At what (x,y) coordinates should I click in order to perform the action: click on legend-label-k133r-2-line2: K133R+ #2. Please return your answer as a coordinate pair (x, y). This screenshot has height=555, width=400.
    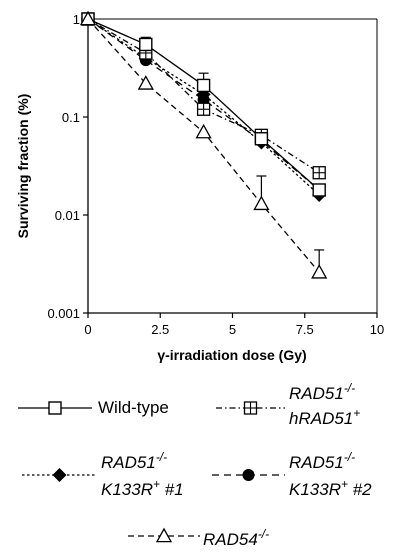
    Looking at the image, I should click on (330, 488).